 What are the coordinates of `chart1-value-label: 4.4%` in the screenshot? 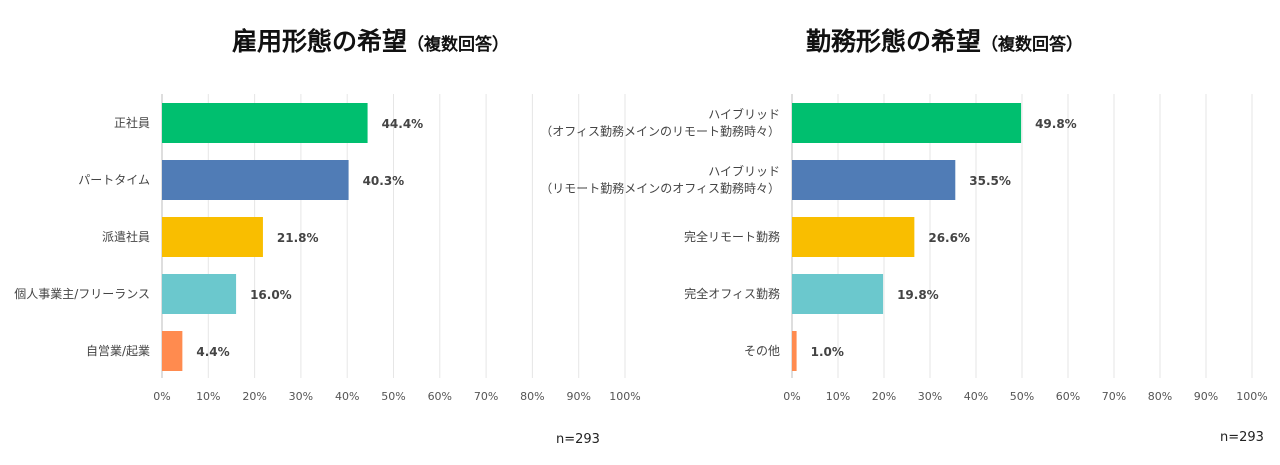 It's located at (212, 352).